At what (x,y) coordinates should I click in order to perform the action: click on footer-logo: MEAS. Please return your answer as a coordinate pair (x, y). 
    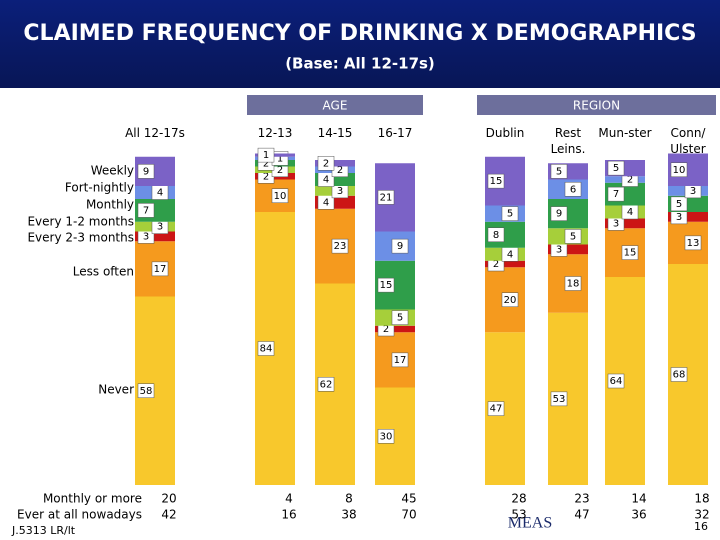
    Looking at the image, I should click on (530, 523).